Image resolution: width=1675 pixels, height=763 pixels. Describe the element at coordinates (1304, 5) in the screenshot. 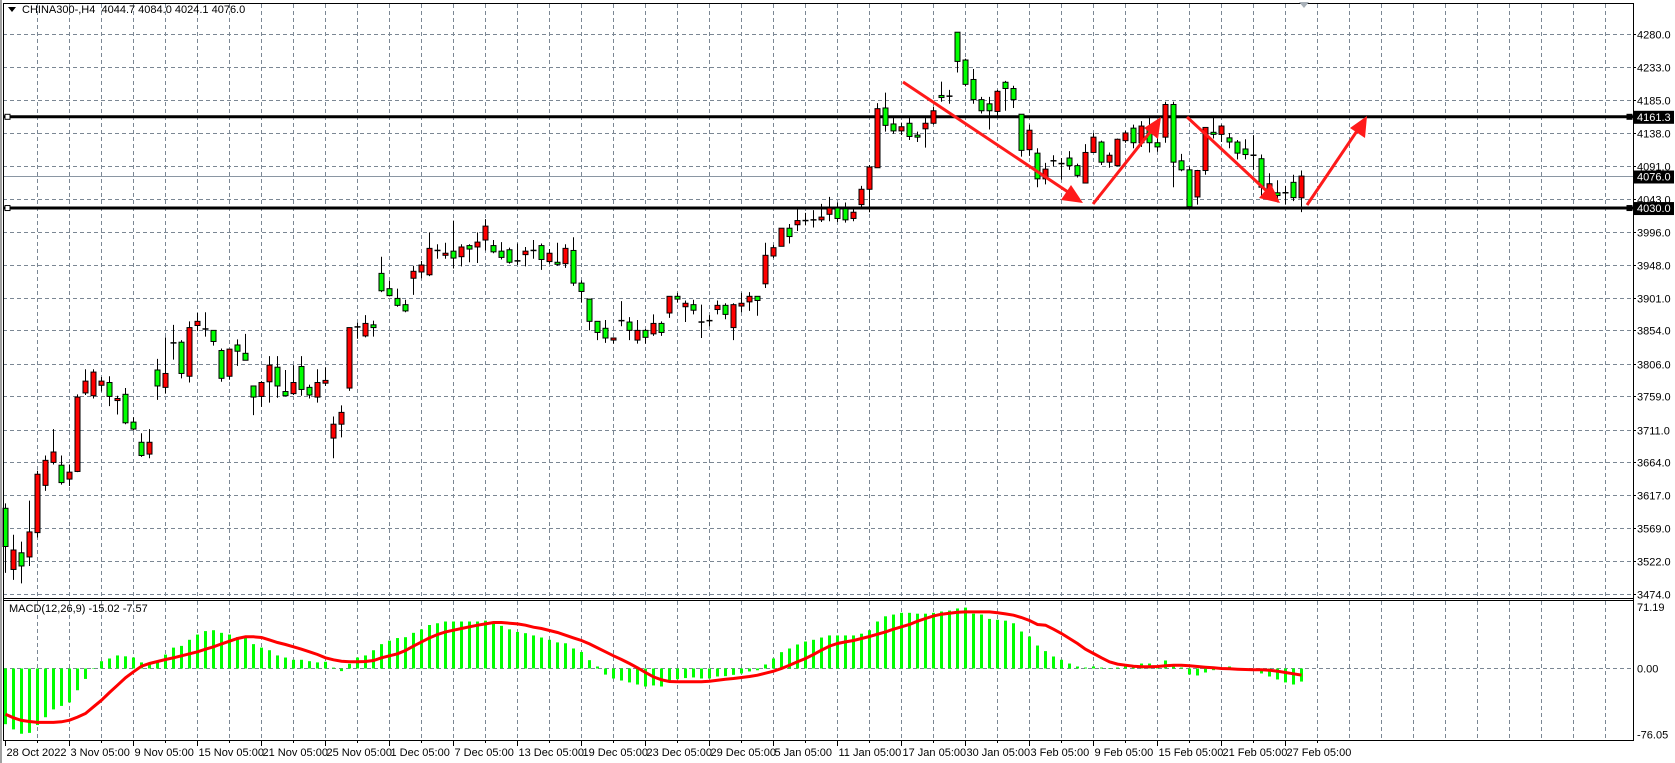

I see `chart-shift-marker-icon` at that location.